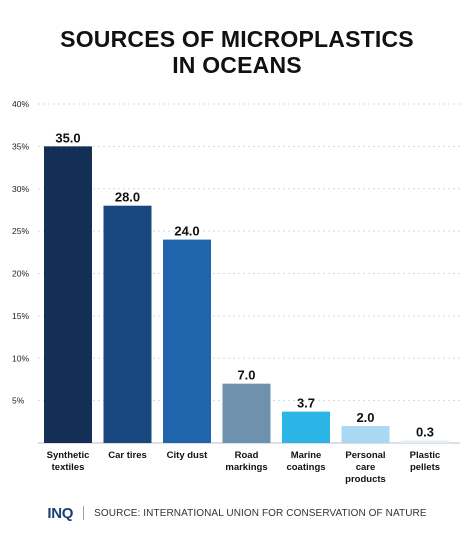 The width and height of the screenshot is (474, 541). I want to click on x-category-label: coatings, so click(305, 467).